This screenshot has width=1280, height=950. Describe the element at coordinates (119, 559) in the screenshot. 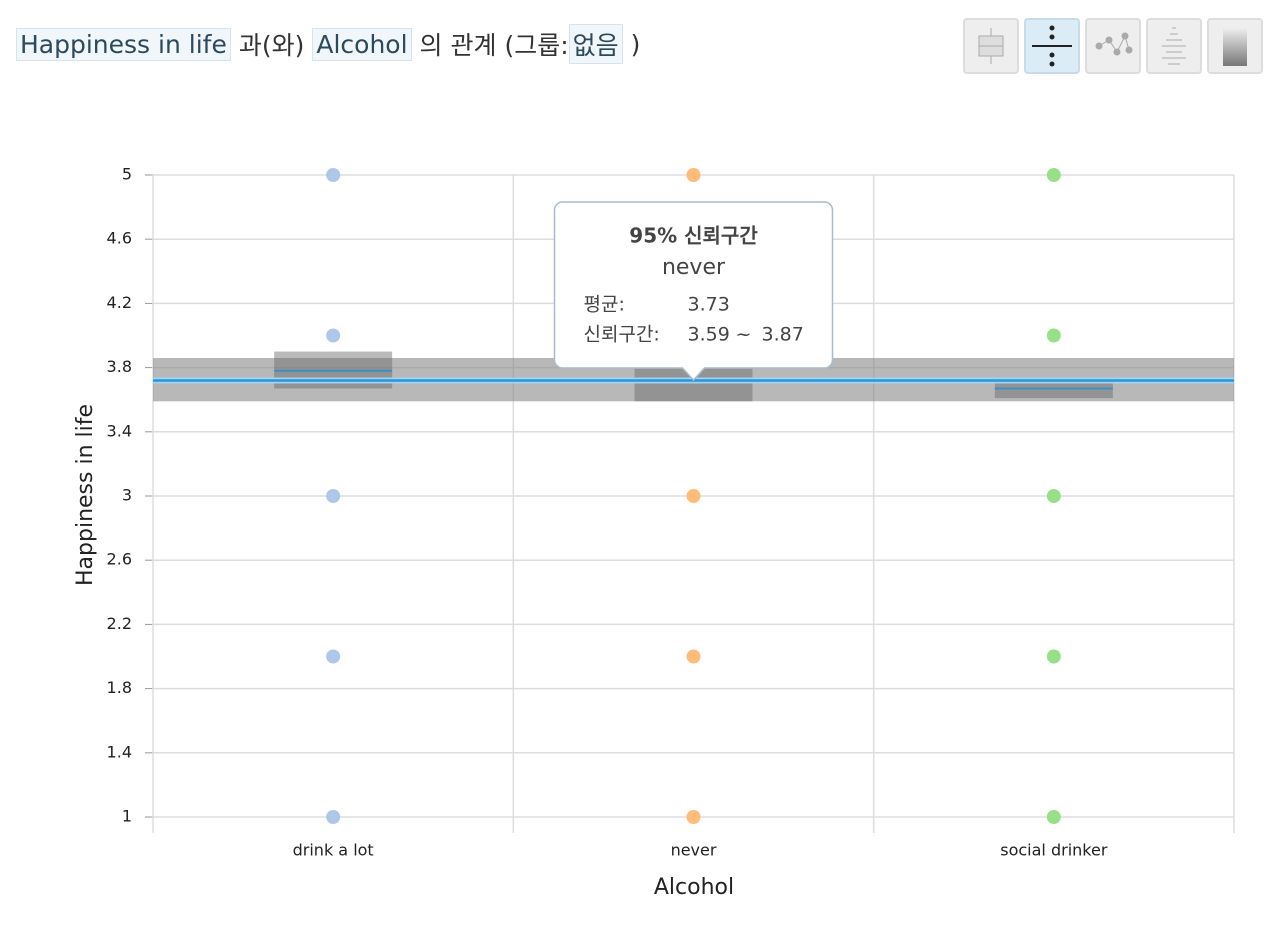

I see `y-tick-label: 2.6` at that location.